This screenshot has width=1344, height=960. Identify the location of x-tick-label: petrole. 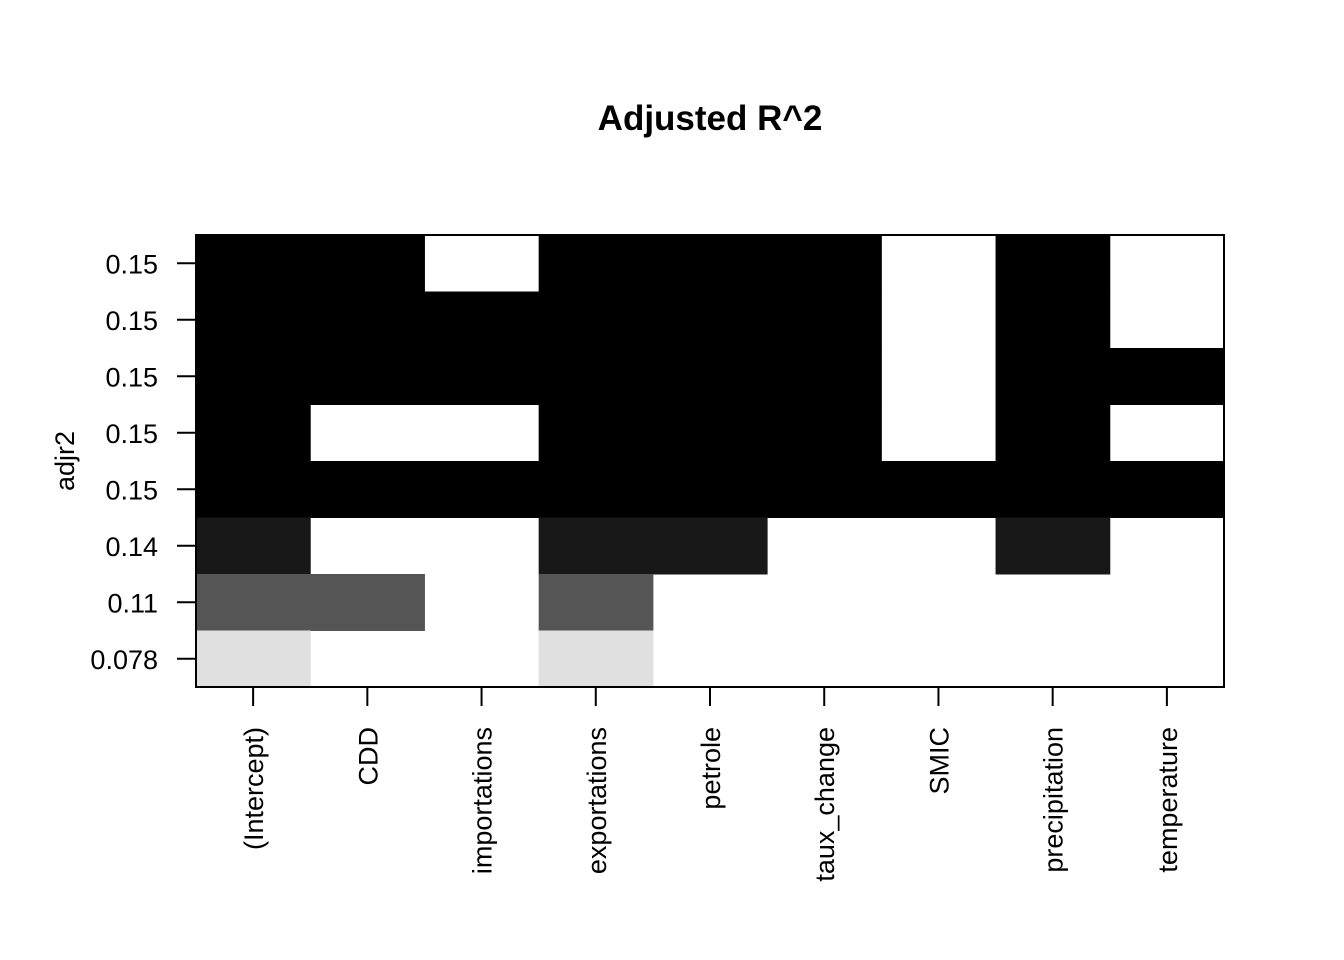
(711, 768).